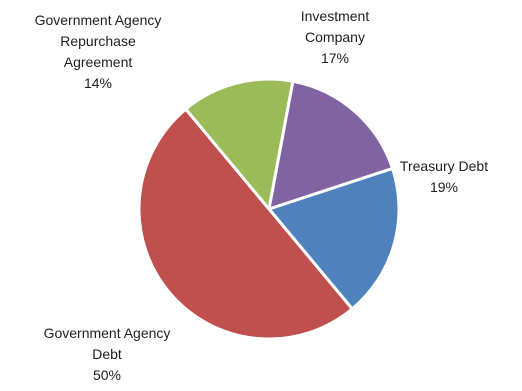 The height and width of the screenshot is (391, 522). Describe the element at coordinates (330, 145) in the screenshot. I see `pie-slice-investment-company` at that location.